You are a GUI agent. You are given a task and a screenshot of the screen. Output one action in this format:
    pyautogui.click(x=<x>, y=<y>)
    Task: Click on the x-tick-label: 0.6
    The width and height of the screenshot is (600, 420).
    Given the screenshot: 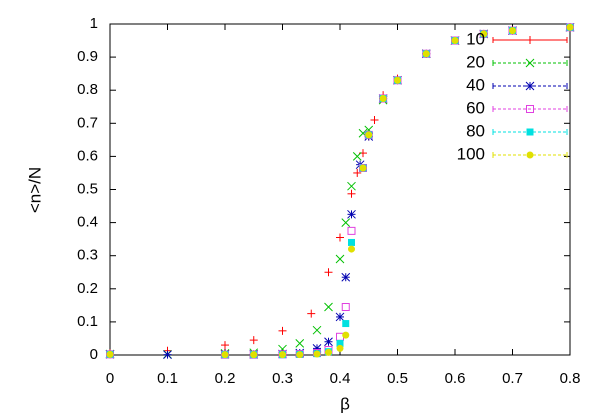 What is the action you would take?
    pyautogui.click(x=455, y=378)
    